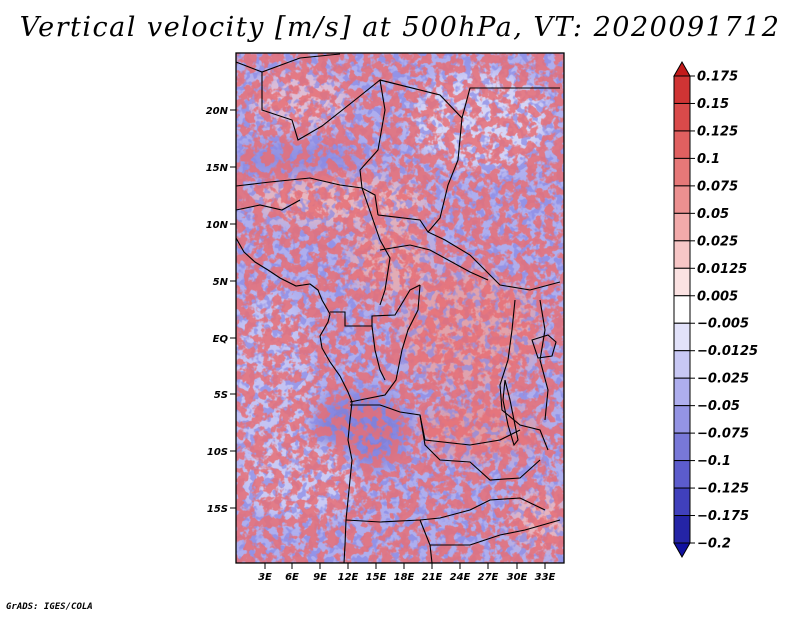 The image size is (800, 618). I want to click on lon-label: 24E, so click(460, 577).